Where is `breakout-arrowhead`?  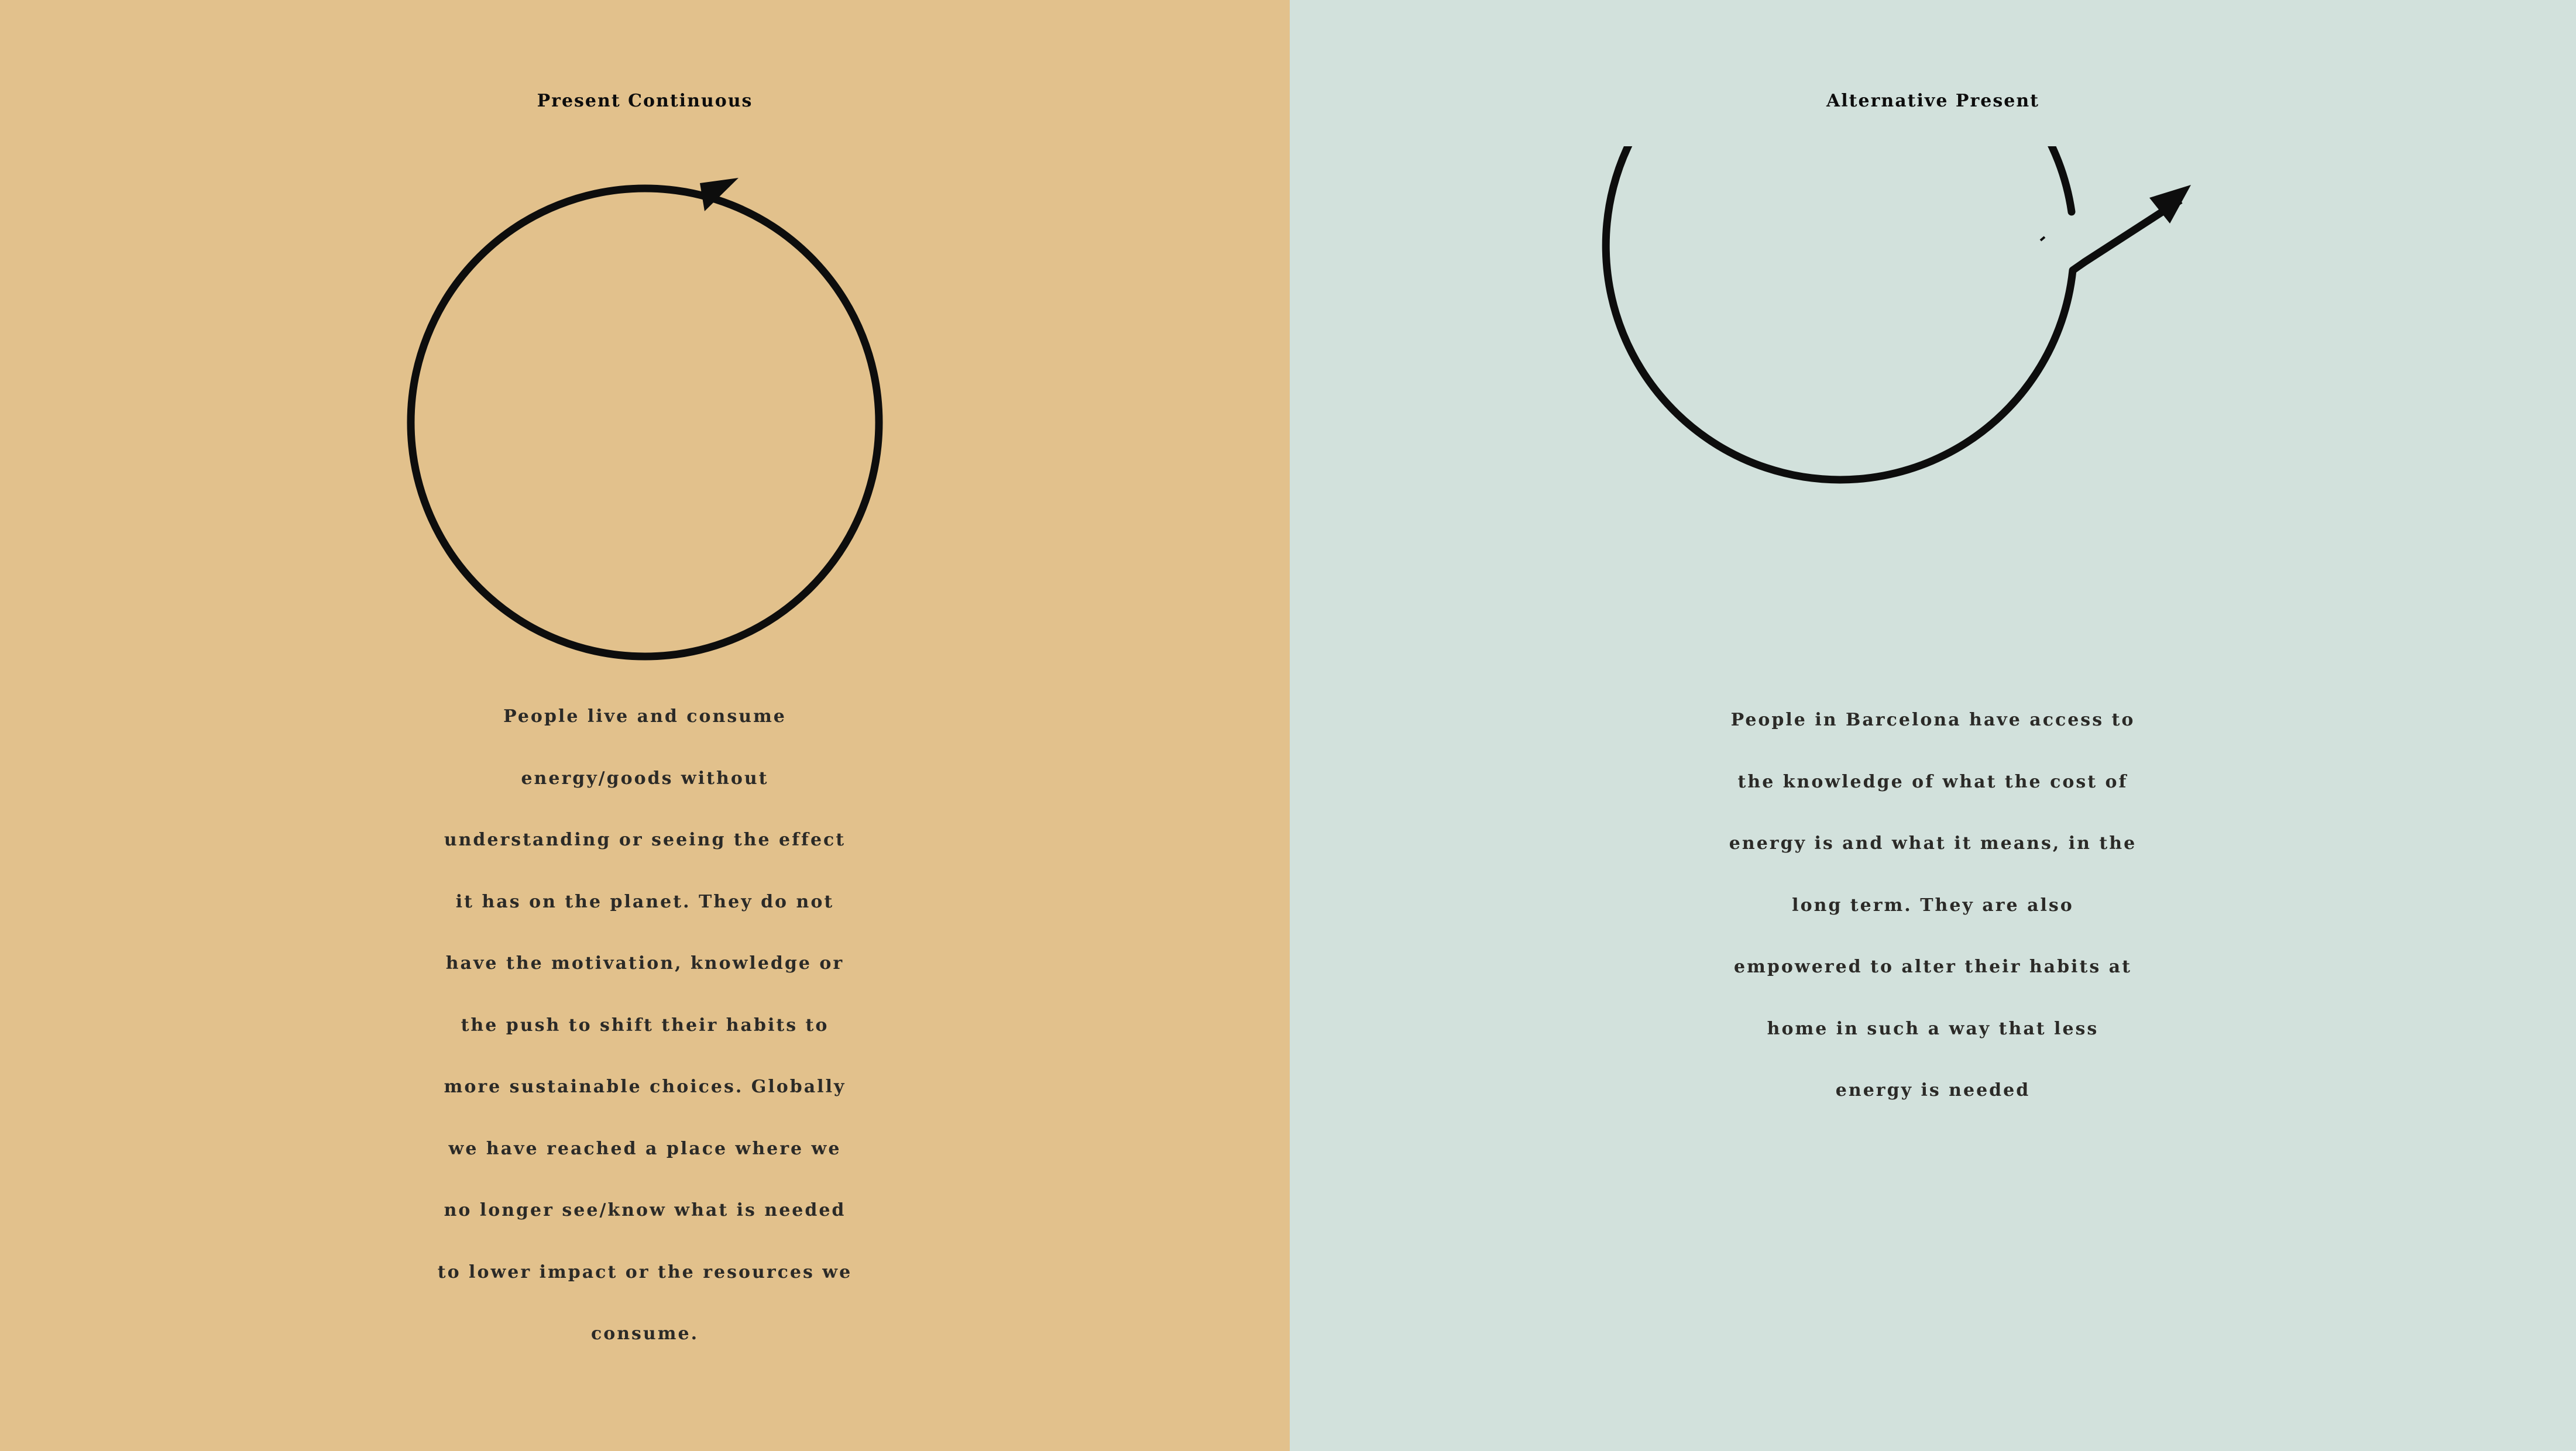
breakout-arrowhead is located at coordinates (2170, 204).